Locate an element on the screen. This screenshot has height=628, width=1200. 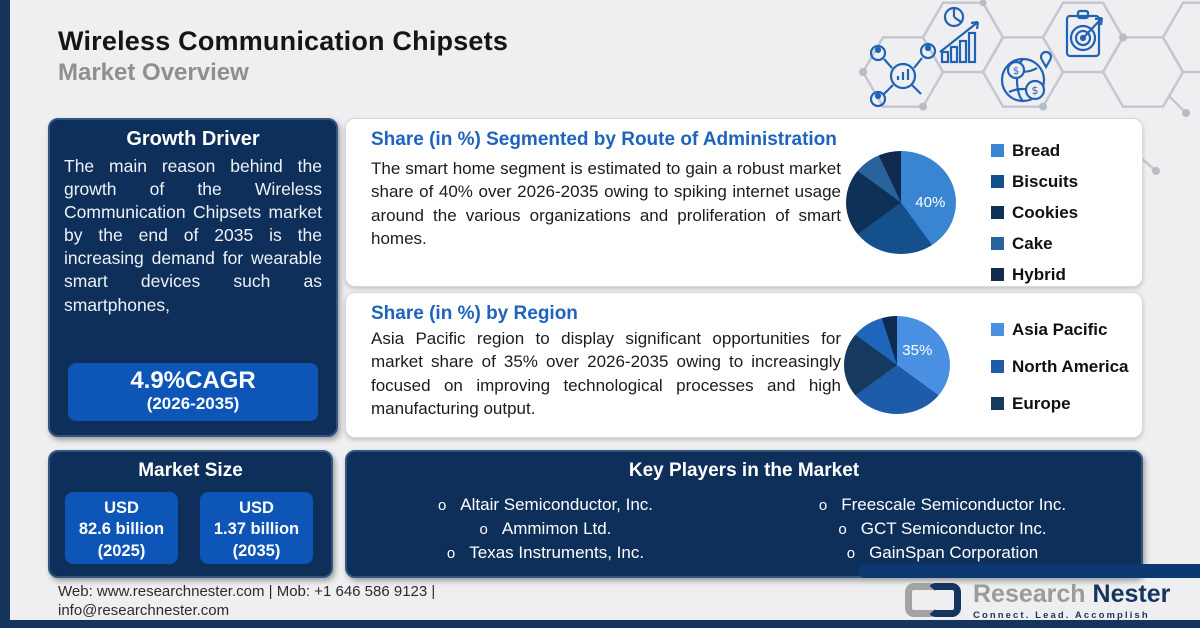
brand-tagline: Connect. Lead. Accomplish is located at coordinates (1061, 615).